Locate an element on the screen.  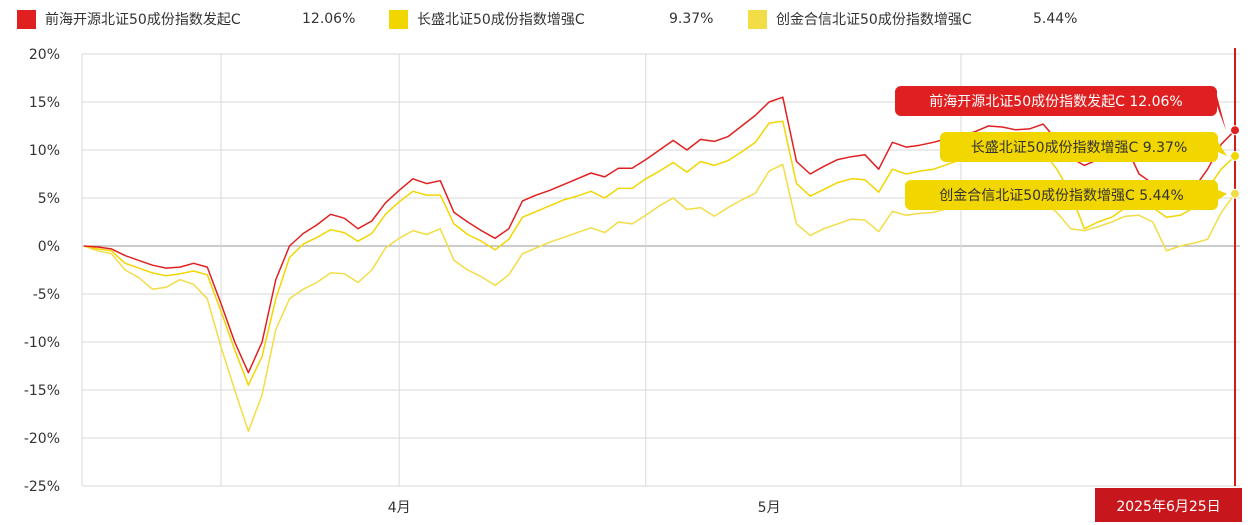
legend-label: 创金合信北证50成份指数增强C is located at coordinates (874, 20).